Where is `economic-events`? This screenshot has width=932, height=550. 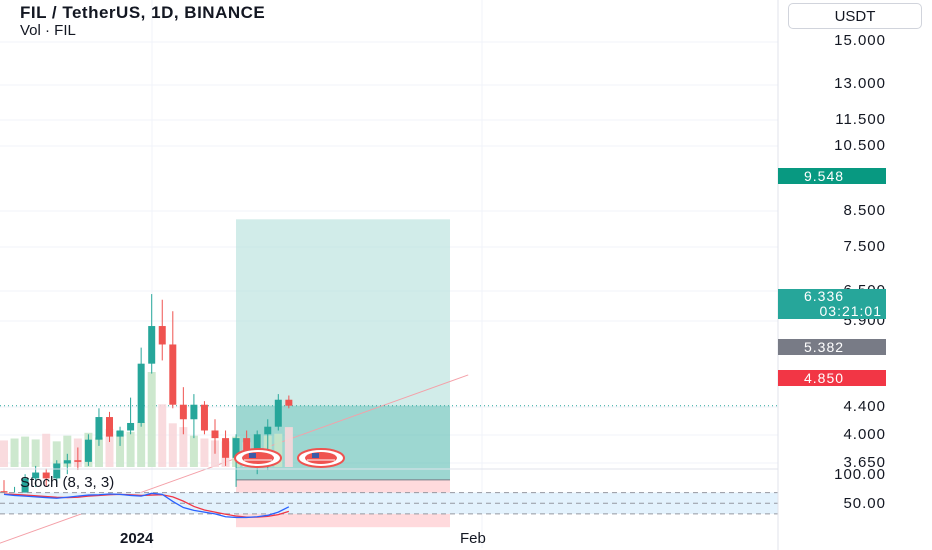
economic-events is located at coordinates (289, 458).